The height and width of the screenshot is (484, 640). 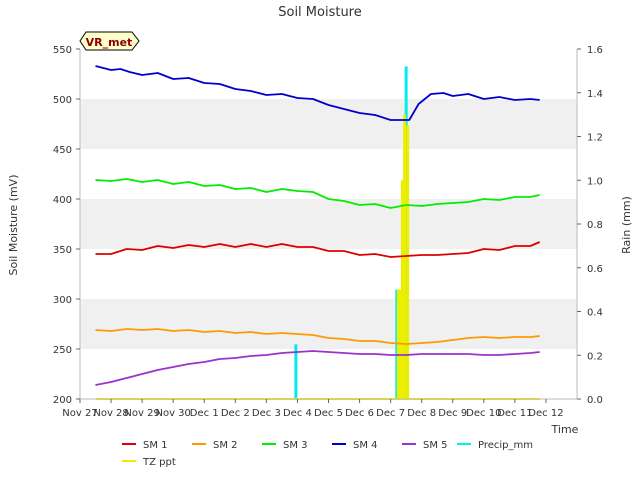 What do you see at coordinates (452, 413) in the screenshot?
I see `x-tick-label: Dec 9` at bounding box center [452, 413].